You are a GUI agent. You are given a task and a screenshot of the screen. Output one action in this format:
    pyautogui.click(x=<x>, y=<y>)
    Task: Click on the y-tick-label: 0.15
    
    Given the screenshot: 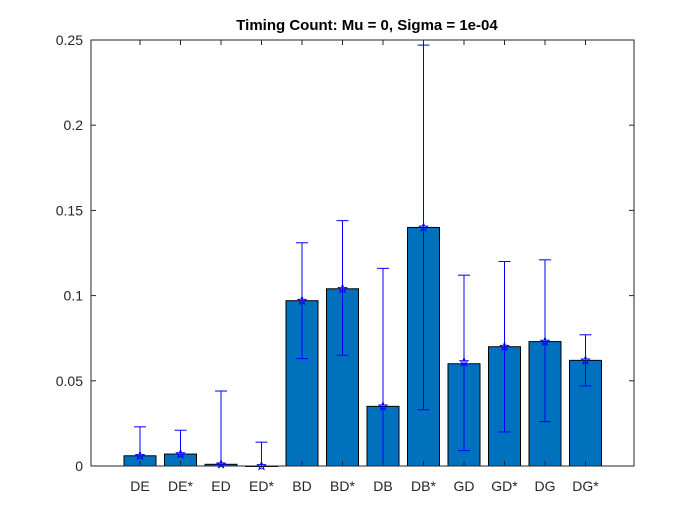 What is the action you would take?
    pyautogui.click(x=69, y=210)
    